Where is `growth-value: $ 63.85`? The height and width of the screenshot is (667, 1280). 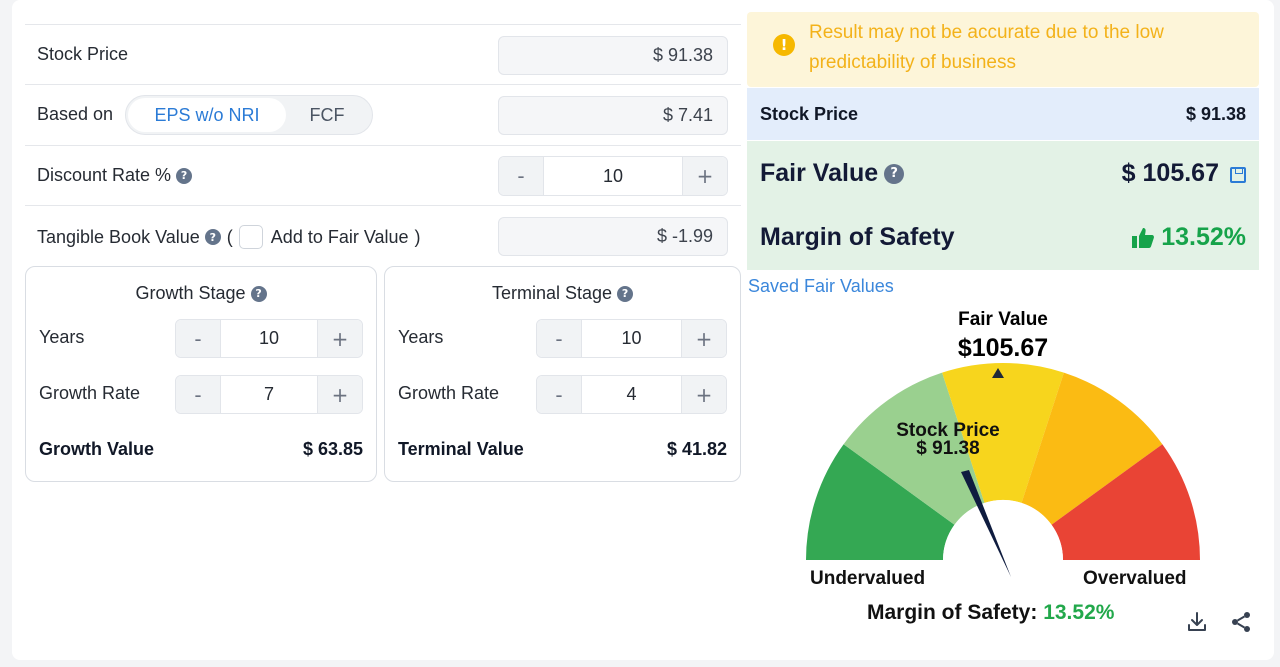
growth-value: $ 63.85 is located at coordinates (332, 449).